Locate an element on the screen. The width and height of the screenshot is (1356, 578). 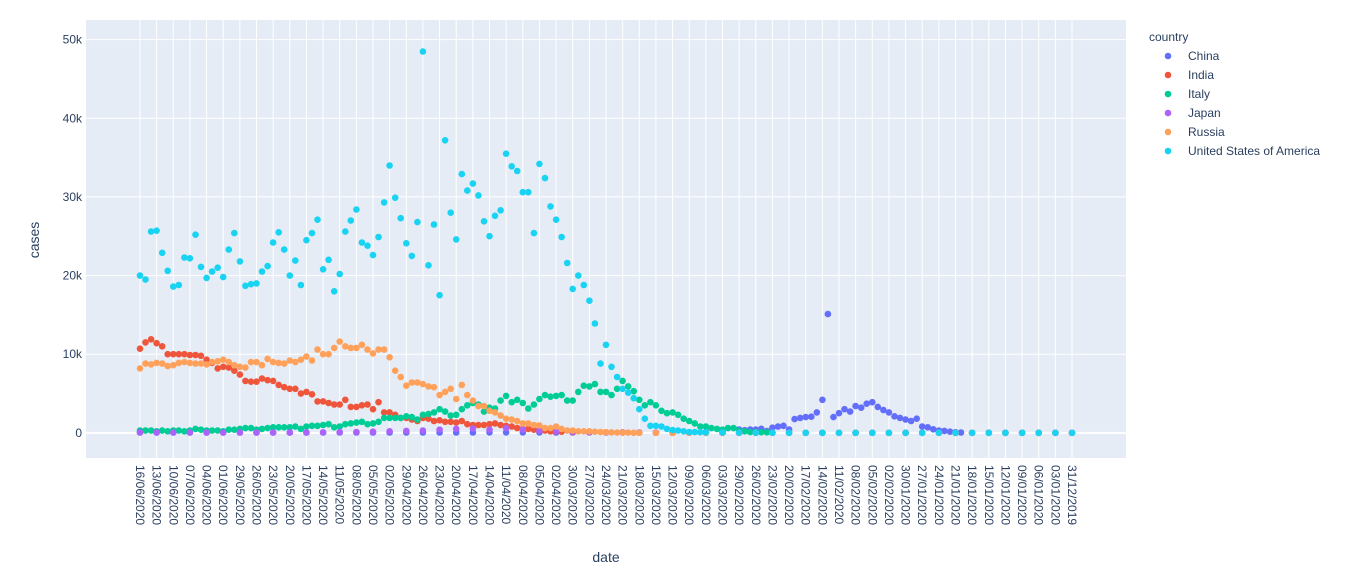
legend-item-label: Italy is located at coordinates (1199, 94).